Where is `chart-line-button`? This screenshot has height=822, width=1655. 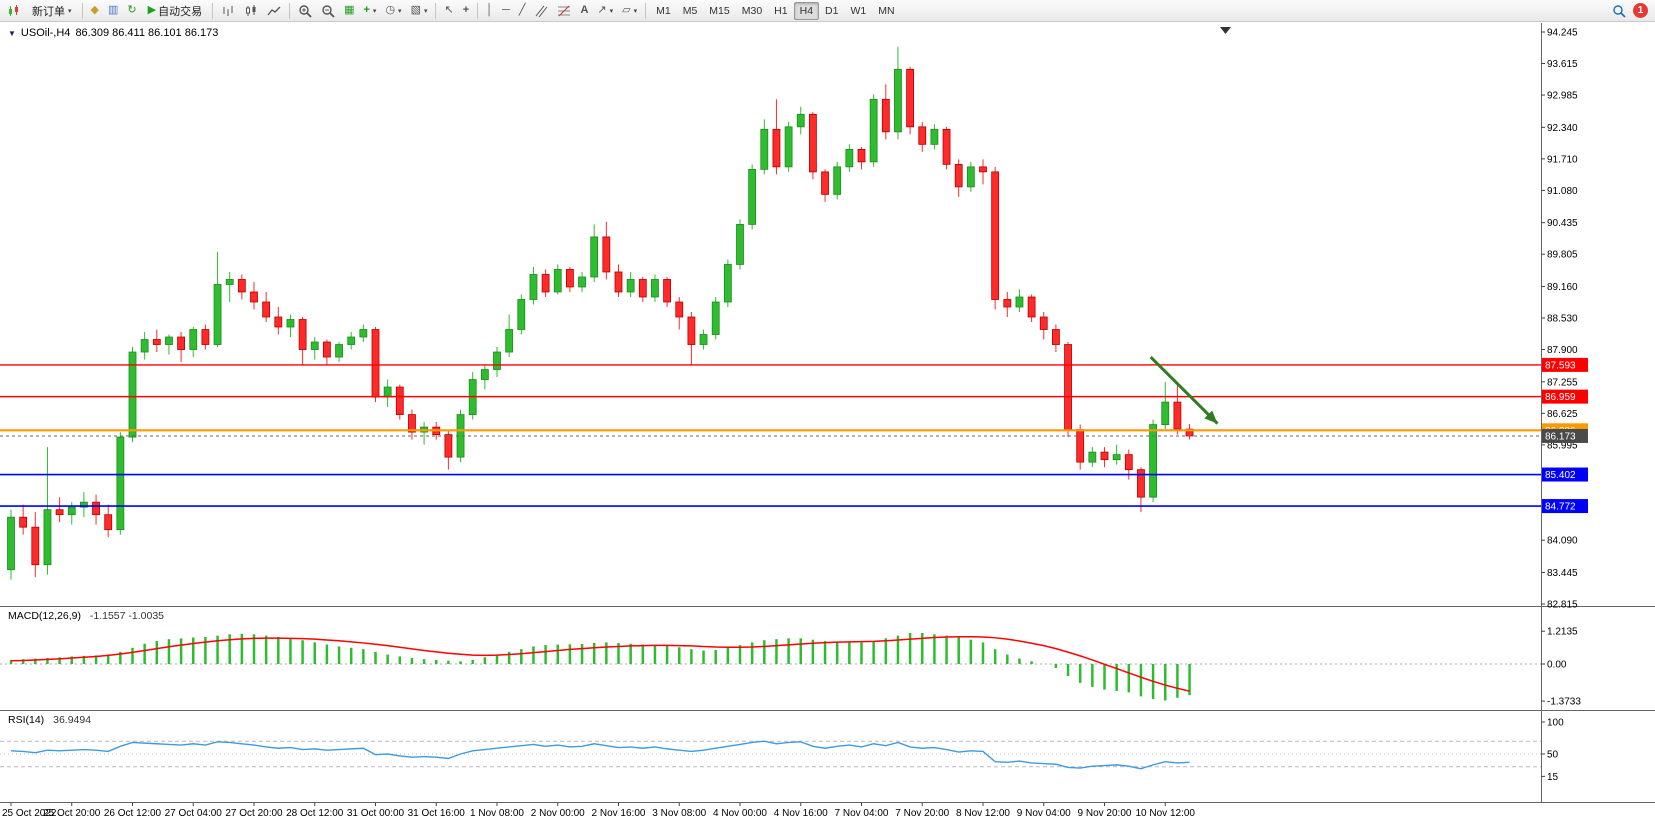
chart-line-button is located at coordinates (274, 11).